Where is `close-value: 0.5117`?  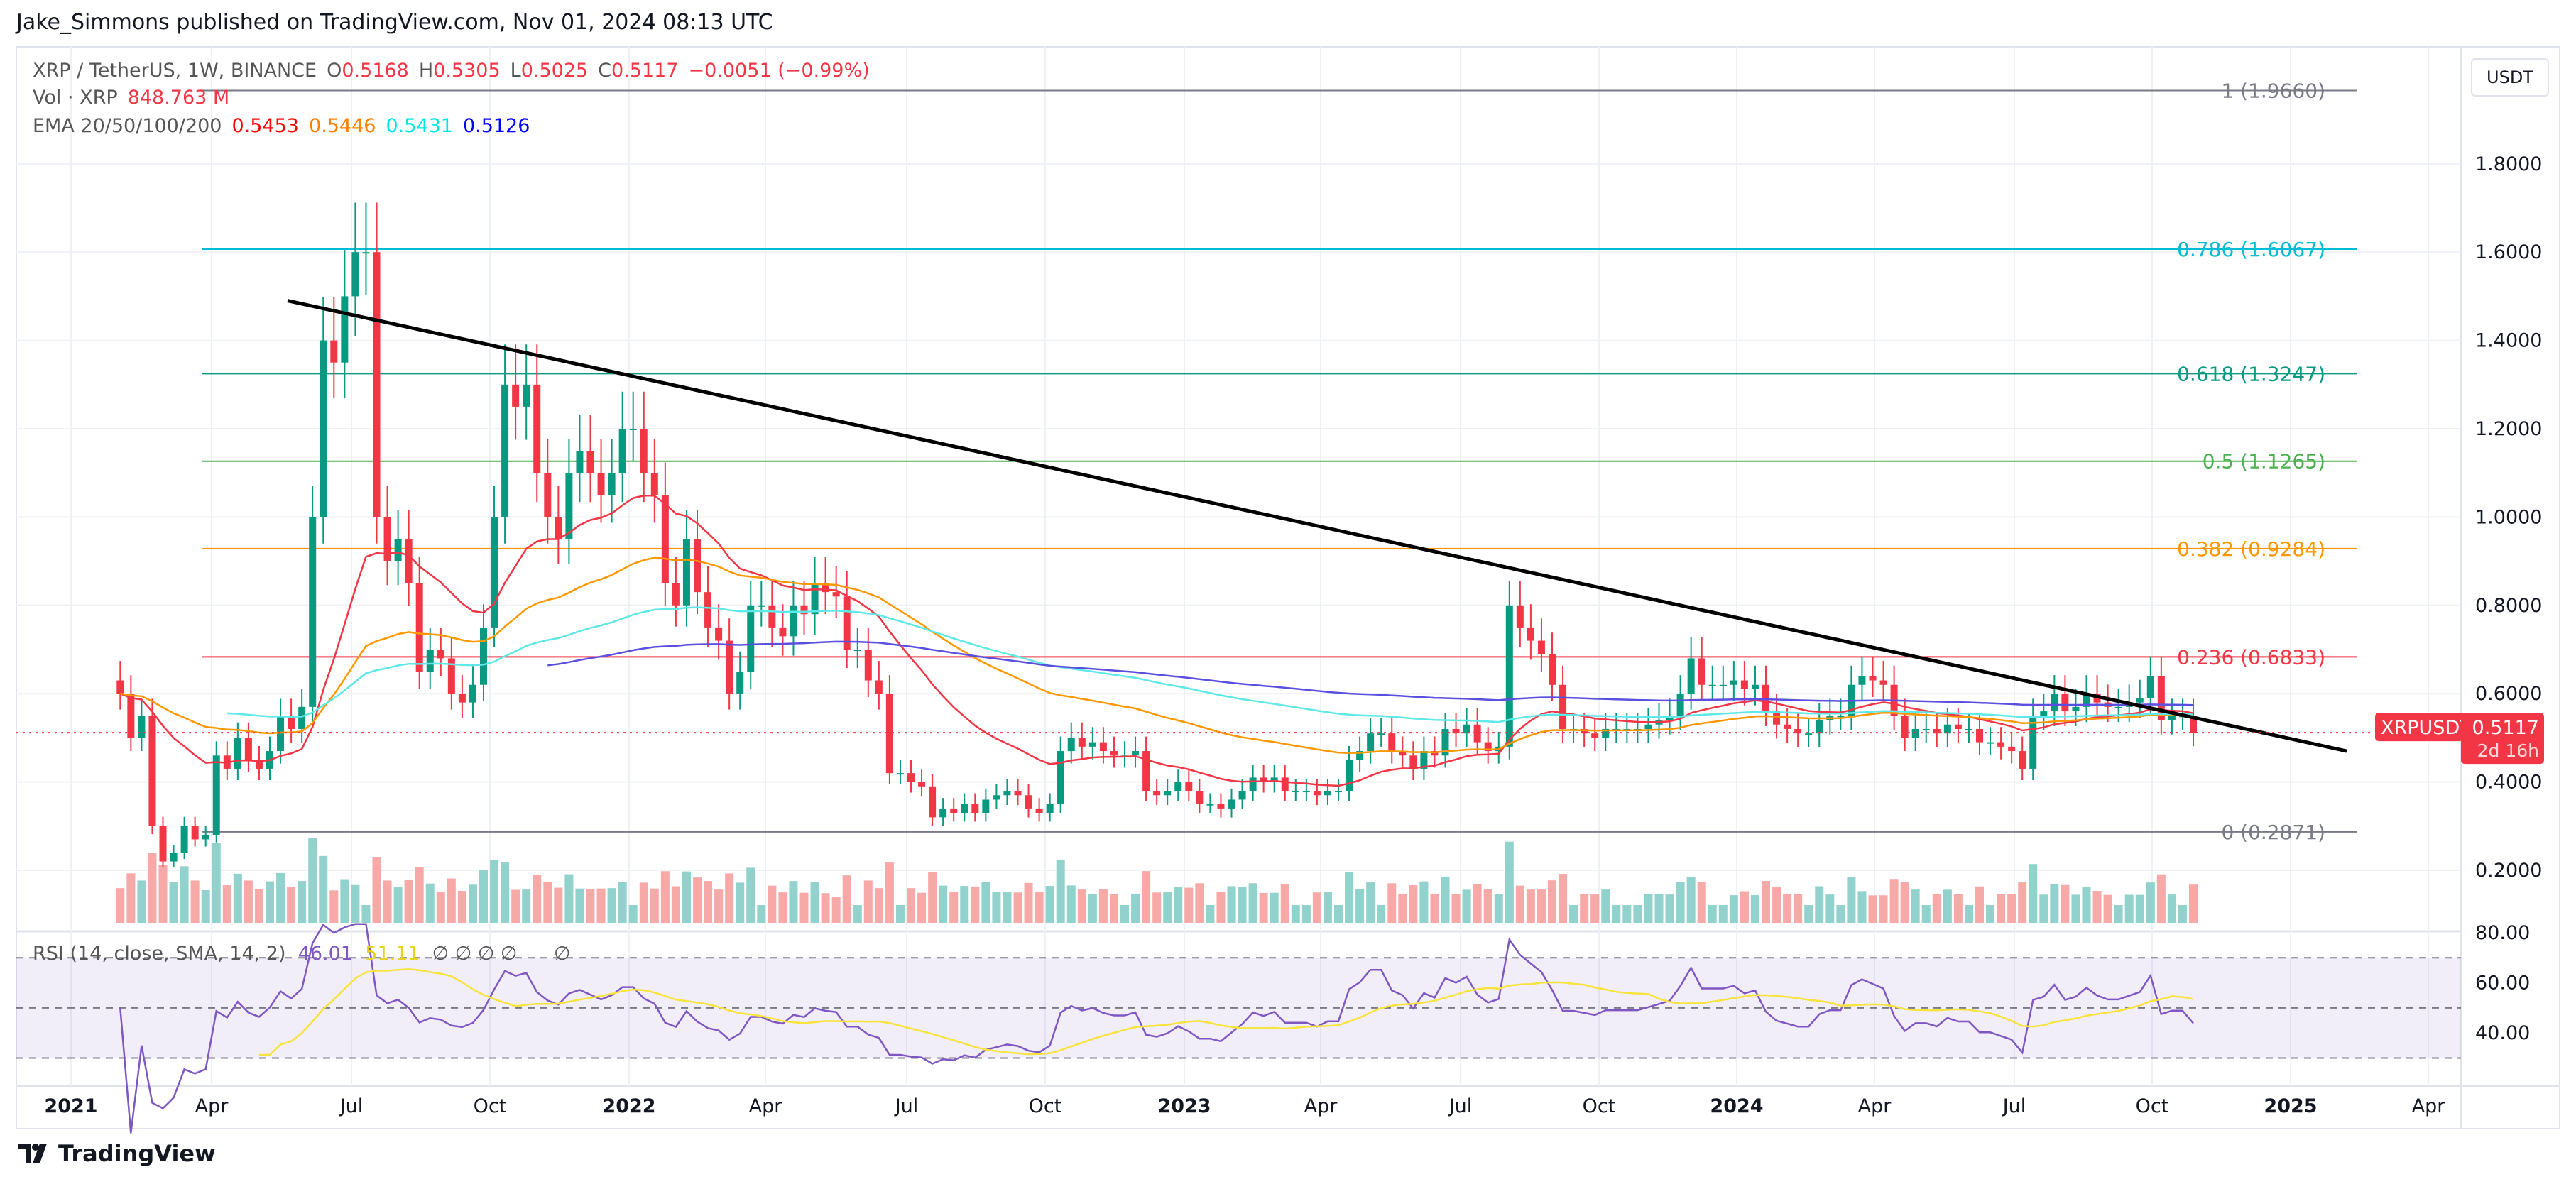 close-value: 0.5117 is located at coordinates (645, 71).